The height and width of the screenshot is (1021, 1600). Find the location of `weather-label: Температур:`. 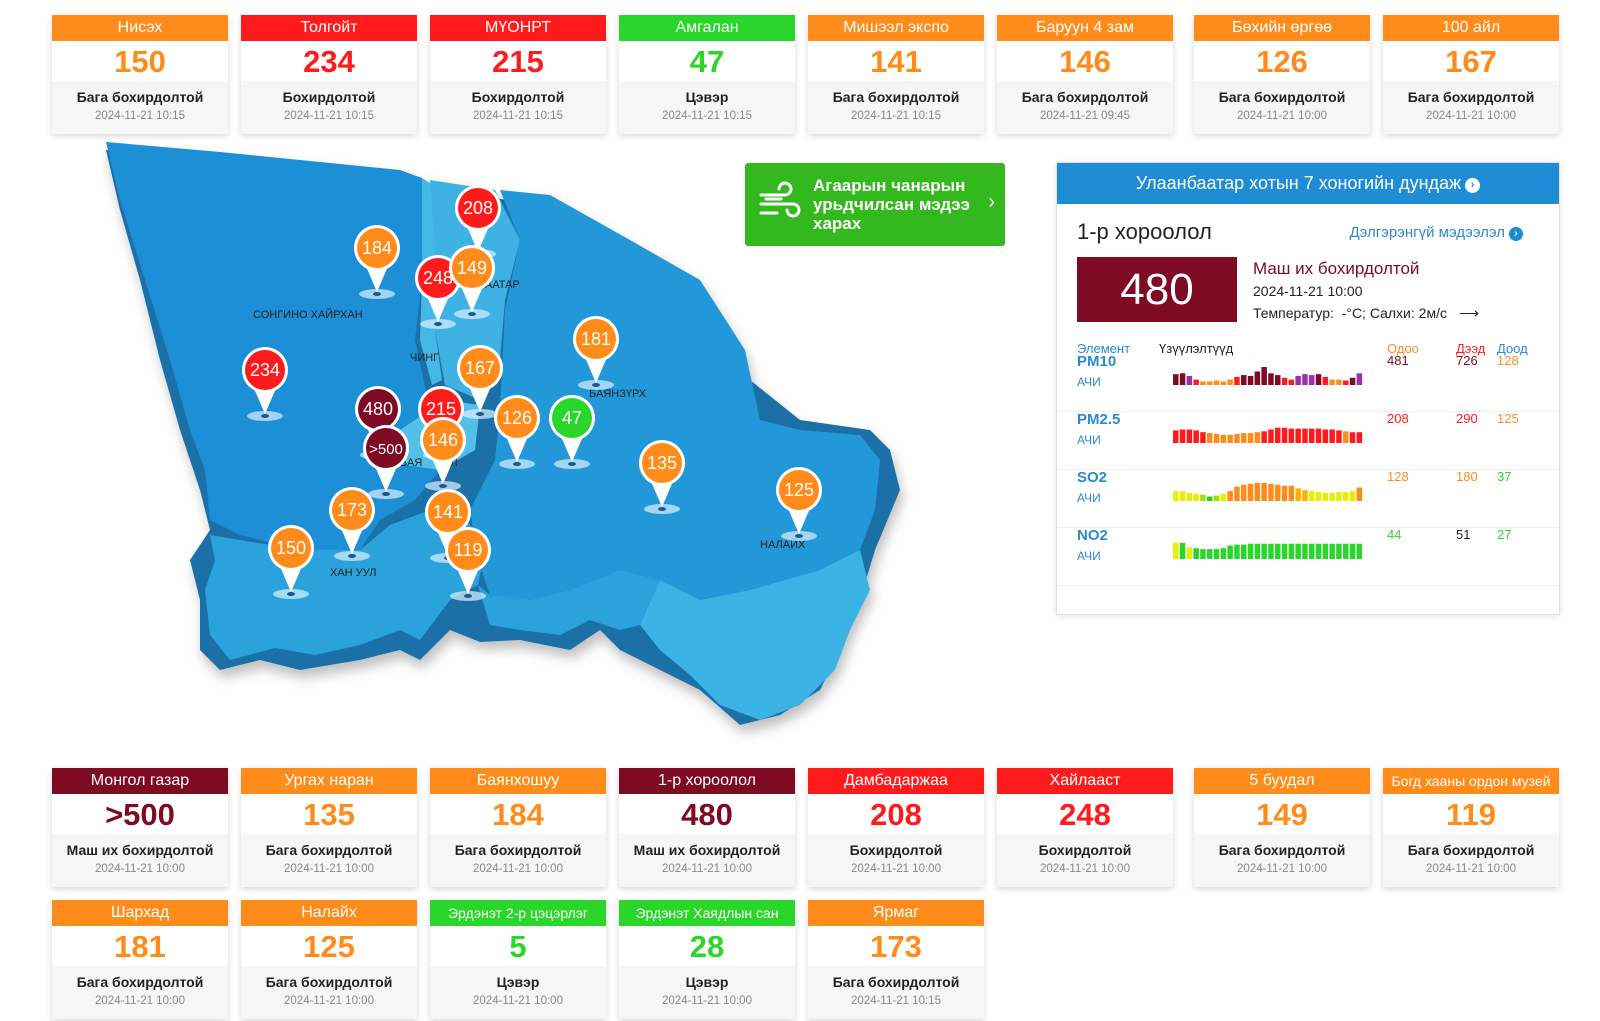

weather-label: Температур: is located at coordinates (1293, 313).